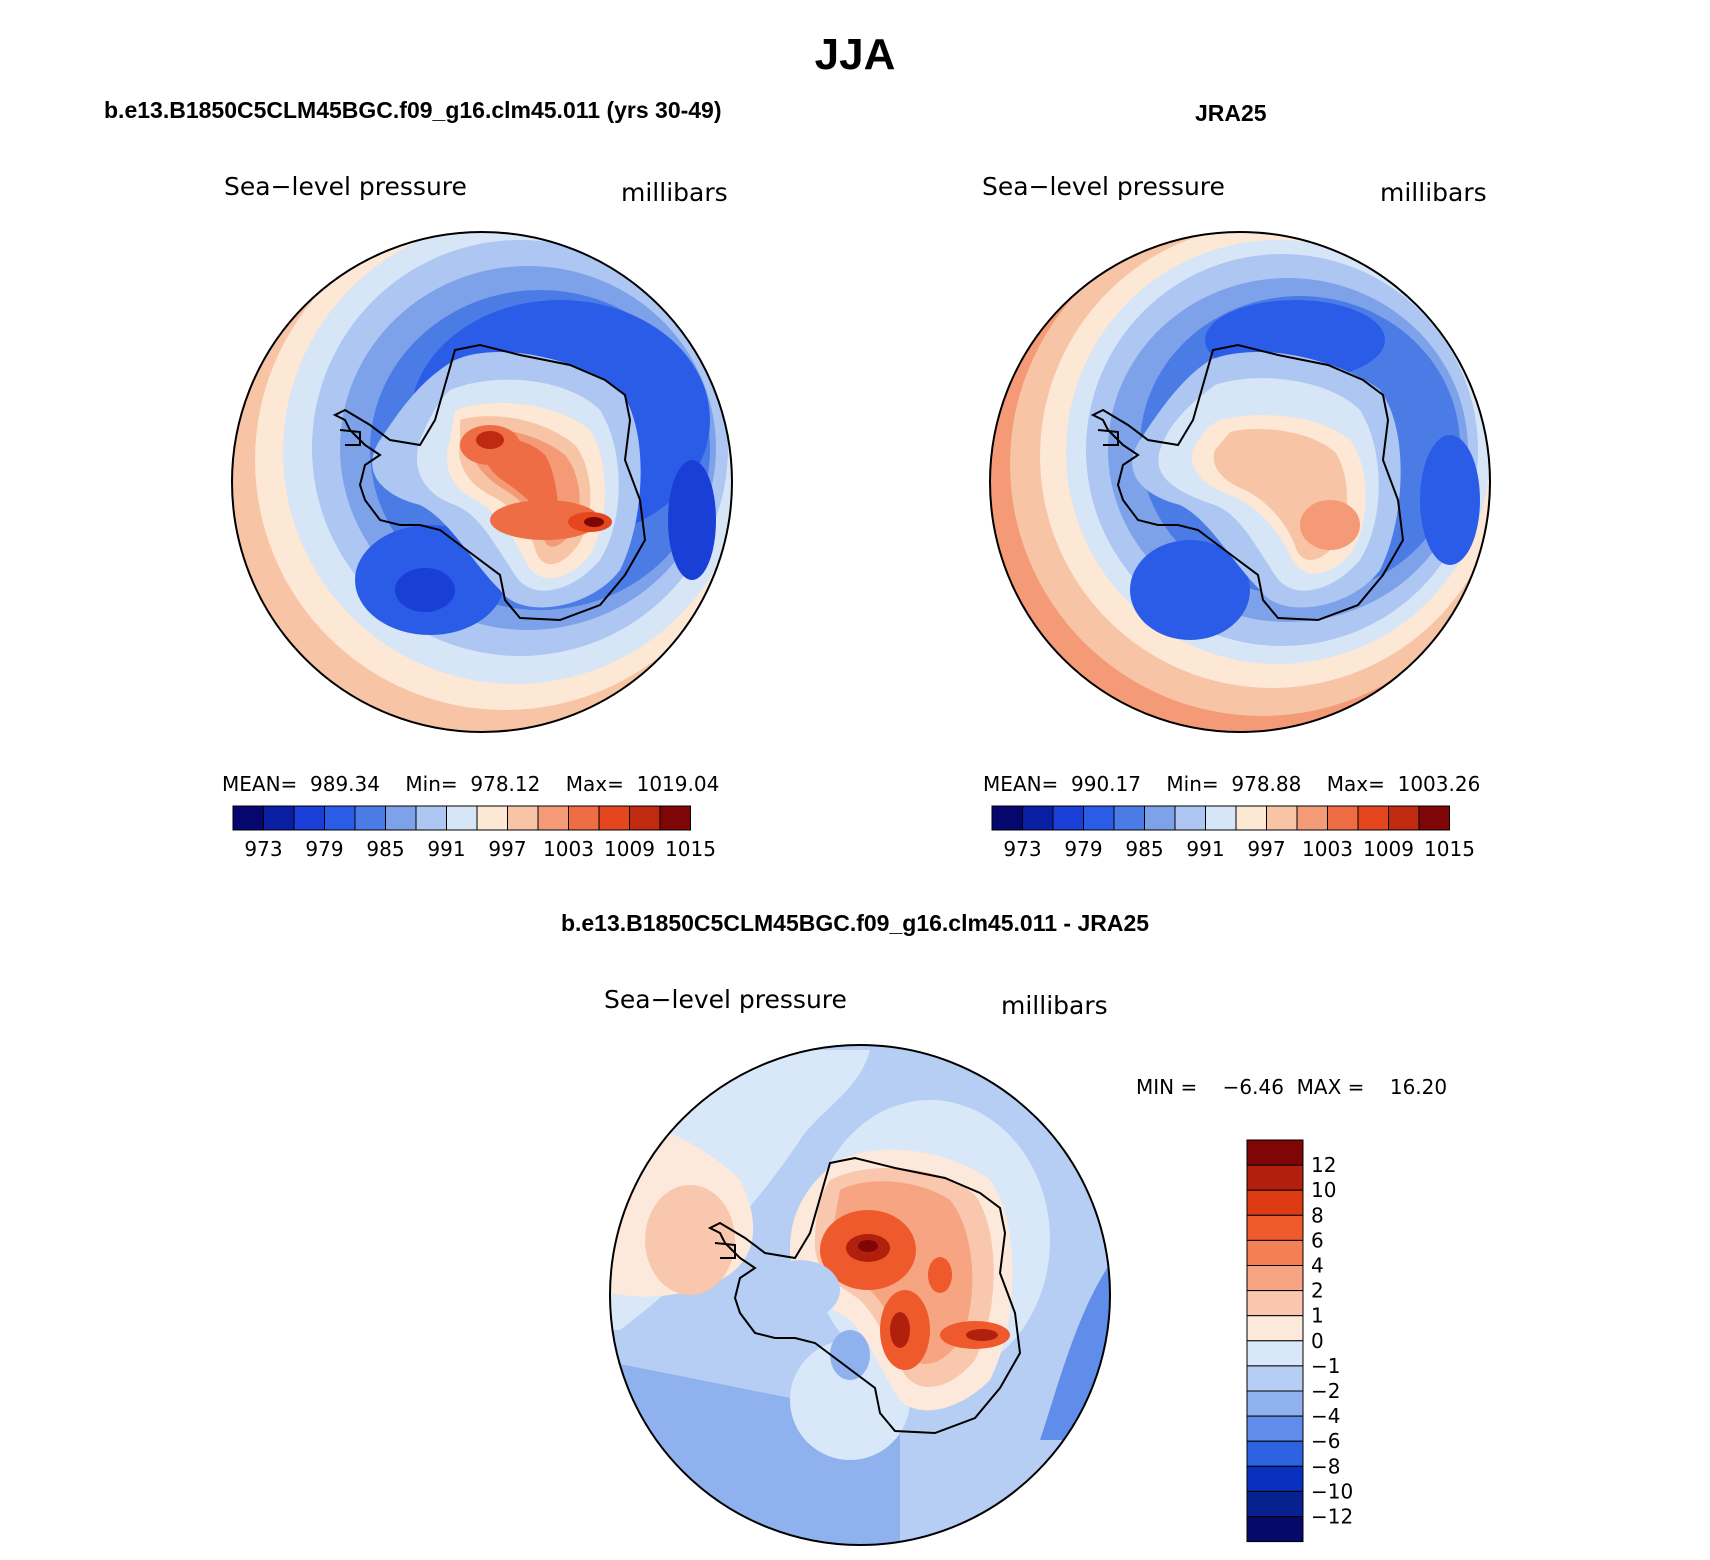  Describe the element at coordinates (1317, 1341) in the screenshot. I see `colorbar-tick-label: 0` at that location.